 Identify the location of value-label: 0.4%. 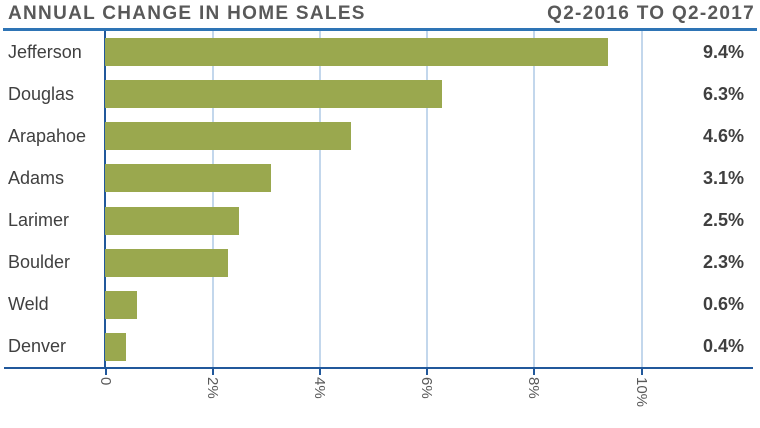
(723, 346).